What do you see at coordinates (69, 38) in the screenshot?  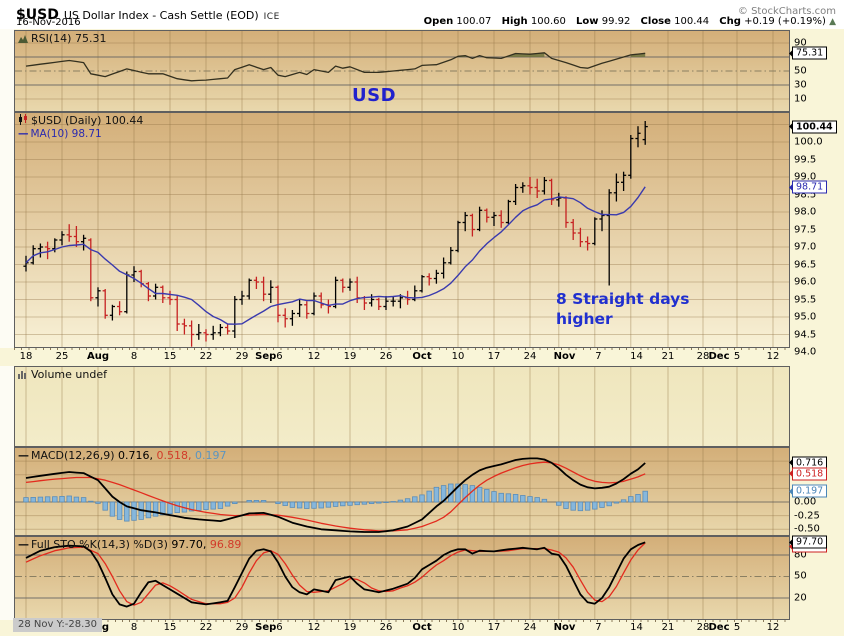 I see `rsi-label-text: RSI(14) 75.31` at bounding box center [69, 38].